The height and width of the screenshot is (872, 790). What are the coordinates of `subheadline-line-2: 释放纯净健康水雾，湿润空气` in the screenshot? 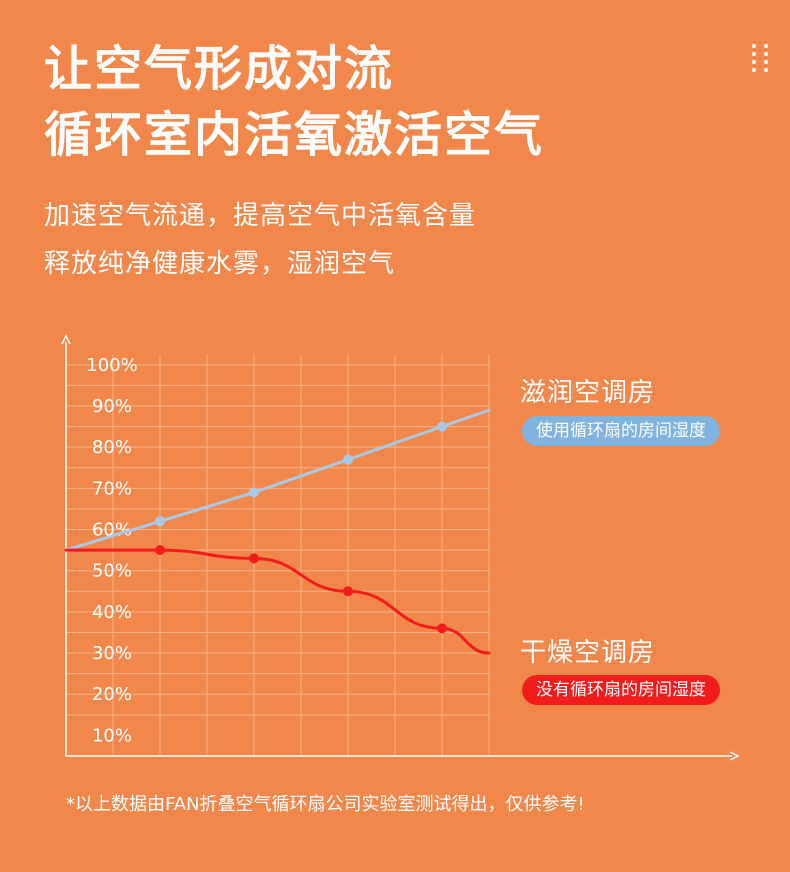 It's located at (220, 264).